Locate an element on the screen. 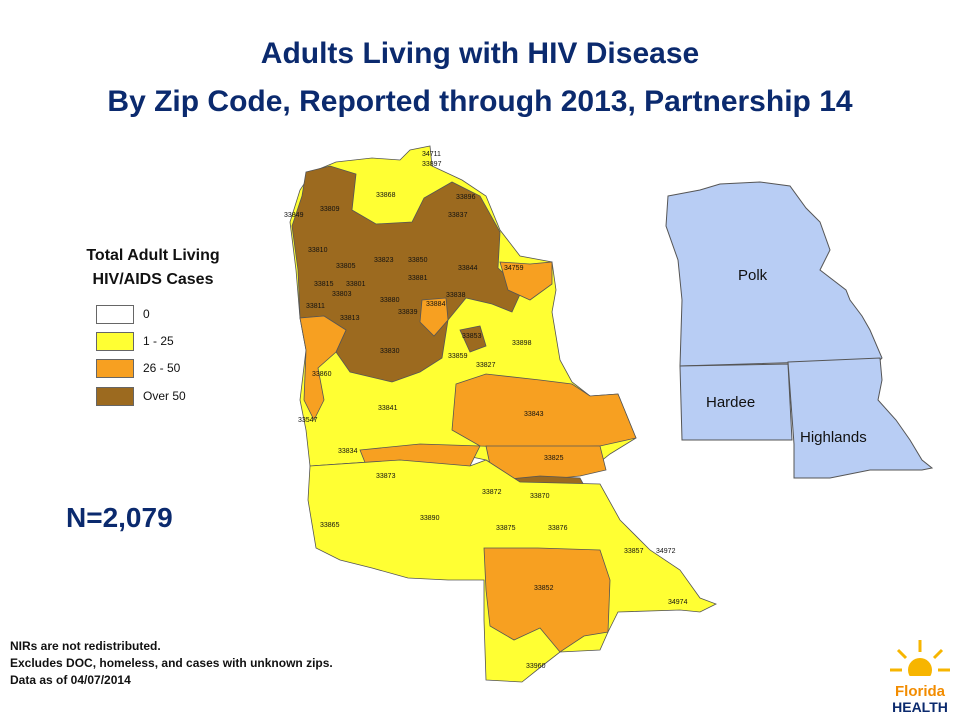  legend-label: 26 - 50 is located at coordinates (162, 368).